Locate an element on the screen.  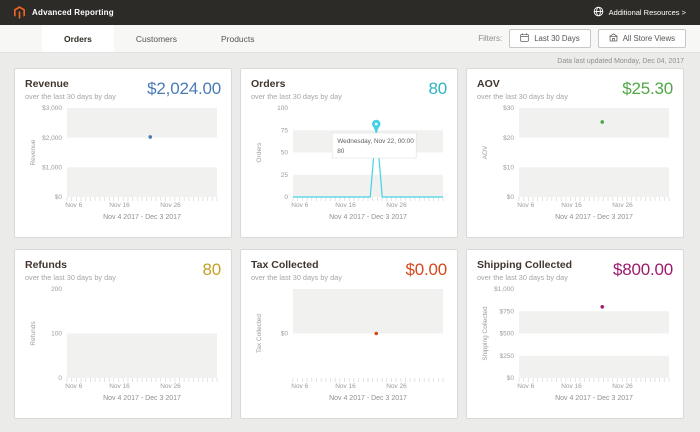
svg-text: 80 is located at coordinates (341, 151).